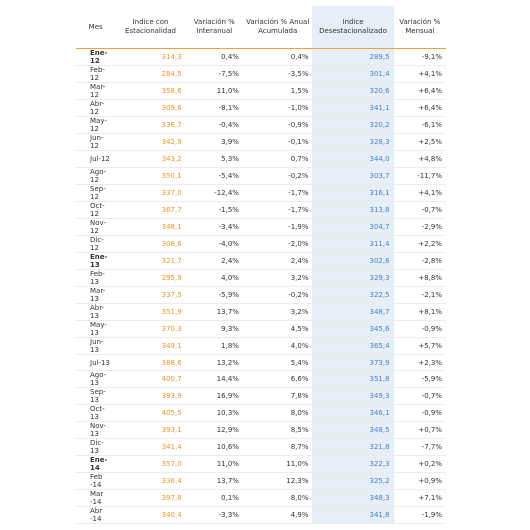 This screenshot has width=530, height=530. I want to click on value-cell: -2,8%, so click(419, 261).